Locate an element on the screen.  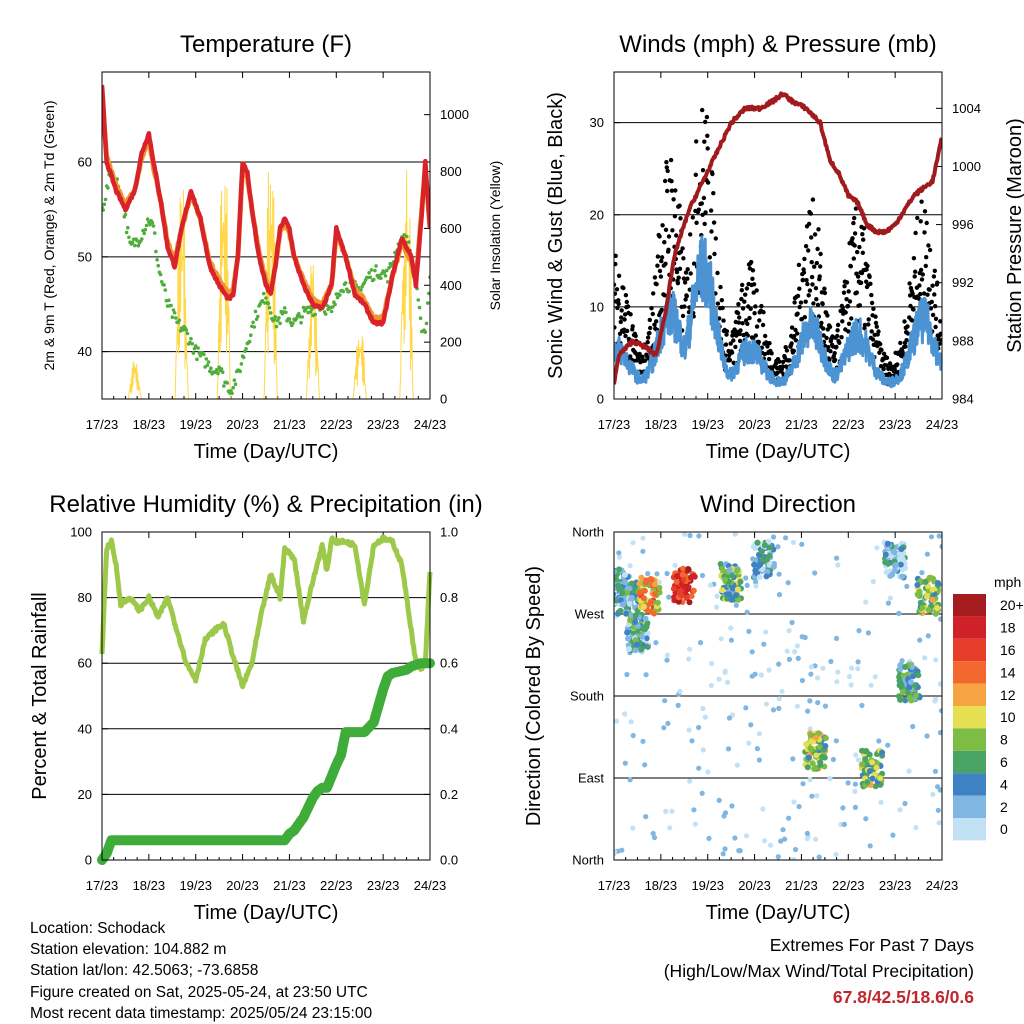
plot-border is located at coordinates (266, 696).